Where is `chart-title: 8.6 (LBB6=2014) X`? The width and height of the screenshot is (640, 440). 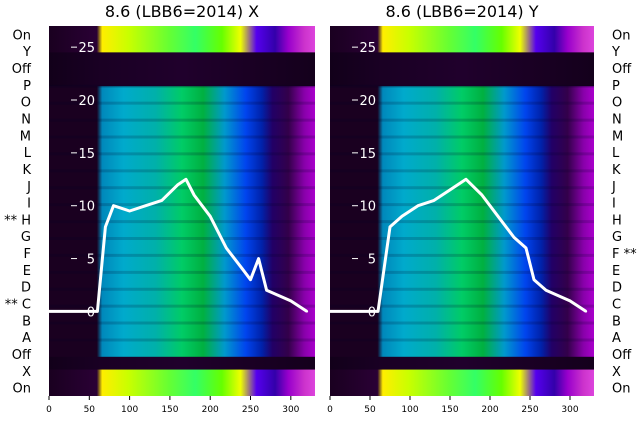
chart-title: 8.6 (LBB6=2014) X is located at coordinates (182, 11).